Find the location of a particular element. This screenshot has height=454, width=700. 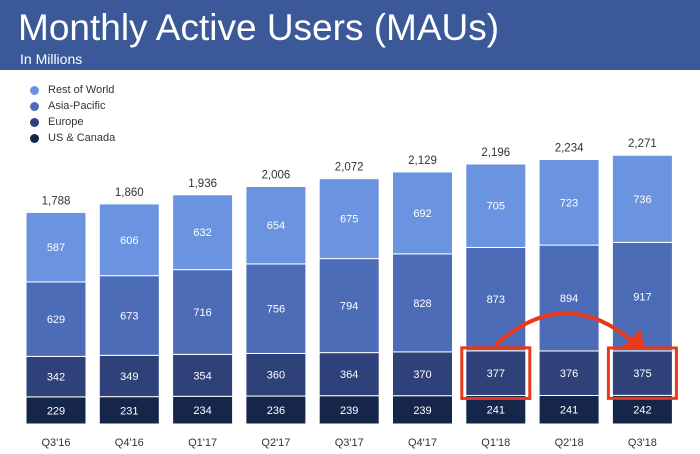

legend-swatch-us-canada is located at coordinates (34, 138).